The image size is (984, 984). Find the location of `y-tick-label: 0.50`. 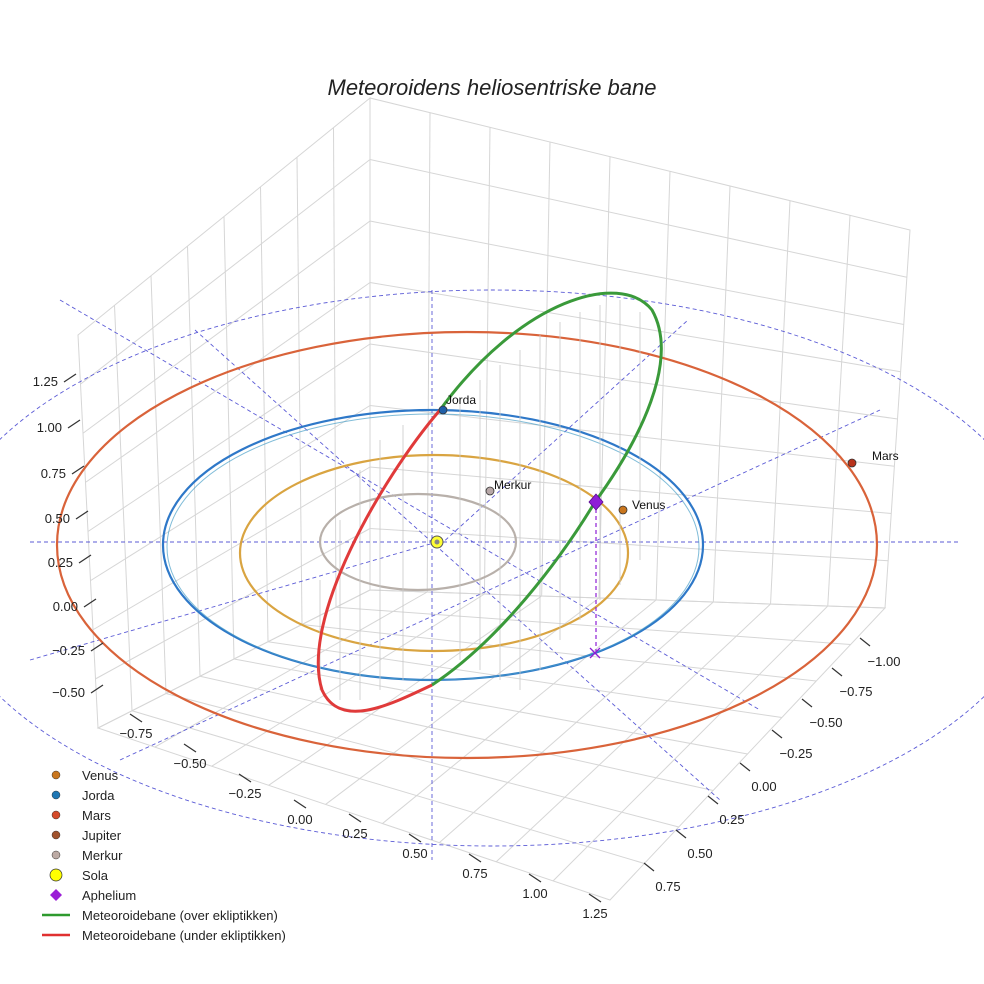

y-tick-label: 0.50 is located at coordinates (699, 853).